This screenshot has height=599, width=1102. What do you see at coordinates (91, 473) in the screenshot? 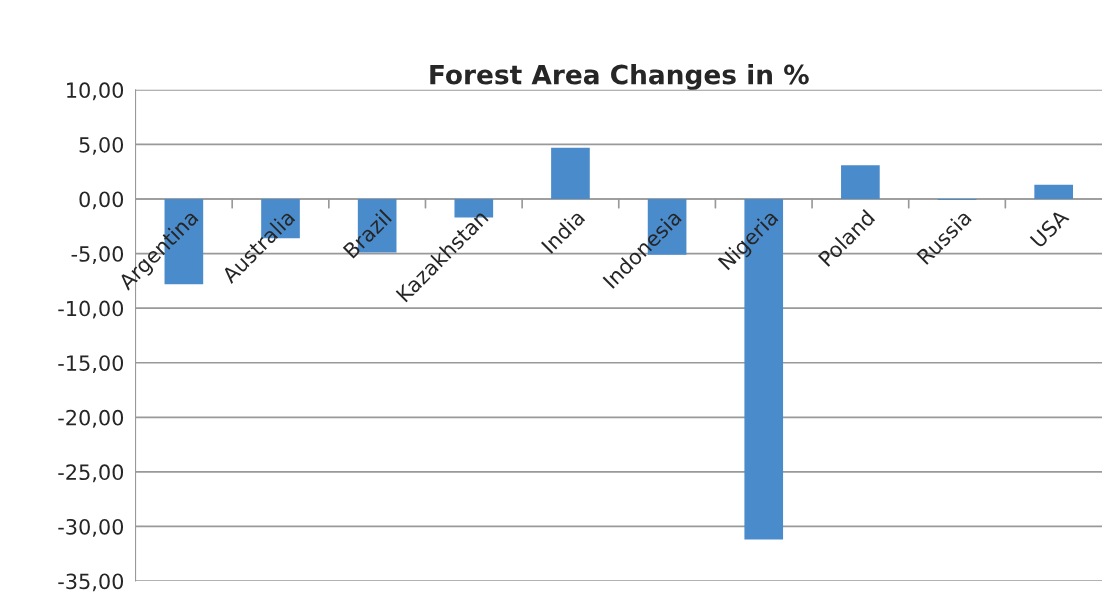
I see `y-tick-label: -25,00` at bounding box center [91, 473].